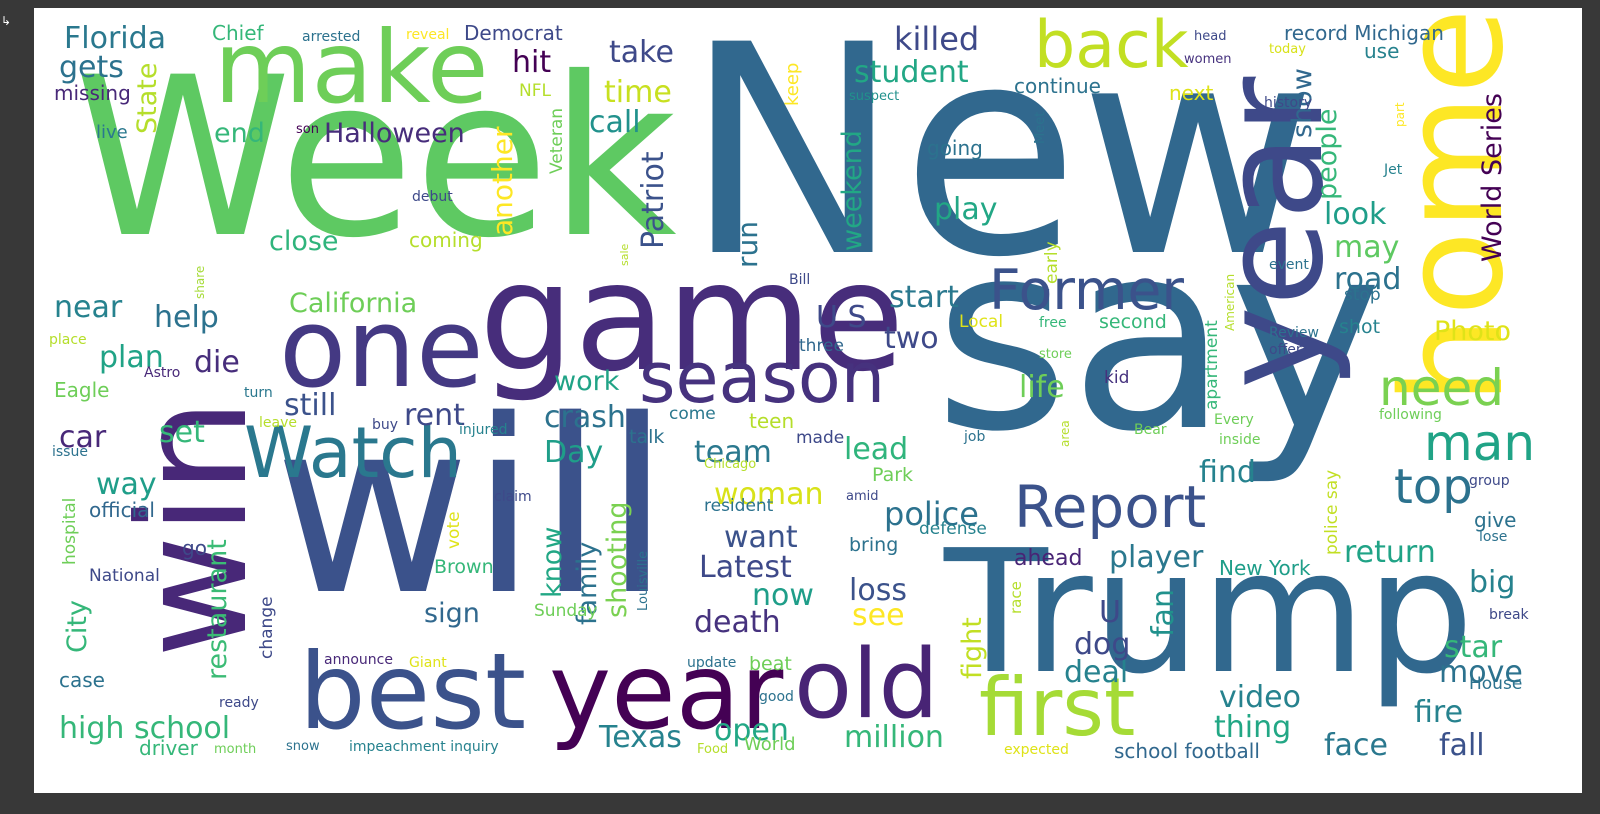 This screenshot has width=1600, height=814. What do you see at coordinates (1509, 615) in the screenshot?
I see `cloud-word: break` at bounding box center [1509, 615].